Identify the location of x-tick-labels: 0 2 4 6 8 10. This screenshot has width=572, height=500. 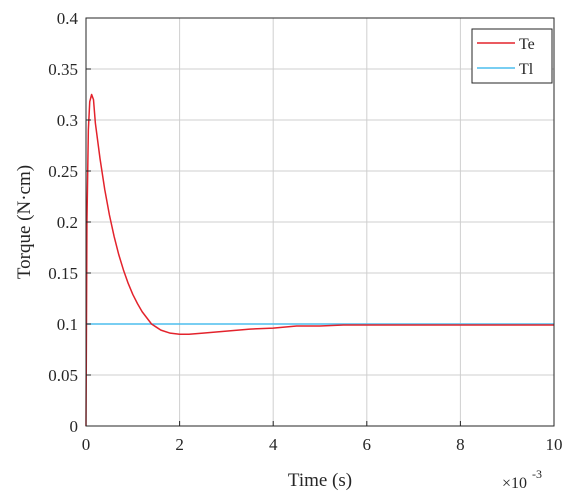
(322, 444).